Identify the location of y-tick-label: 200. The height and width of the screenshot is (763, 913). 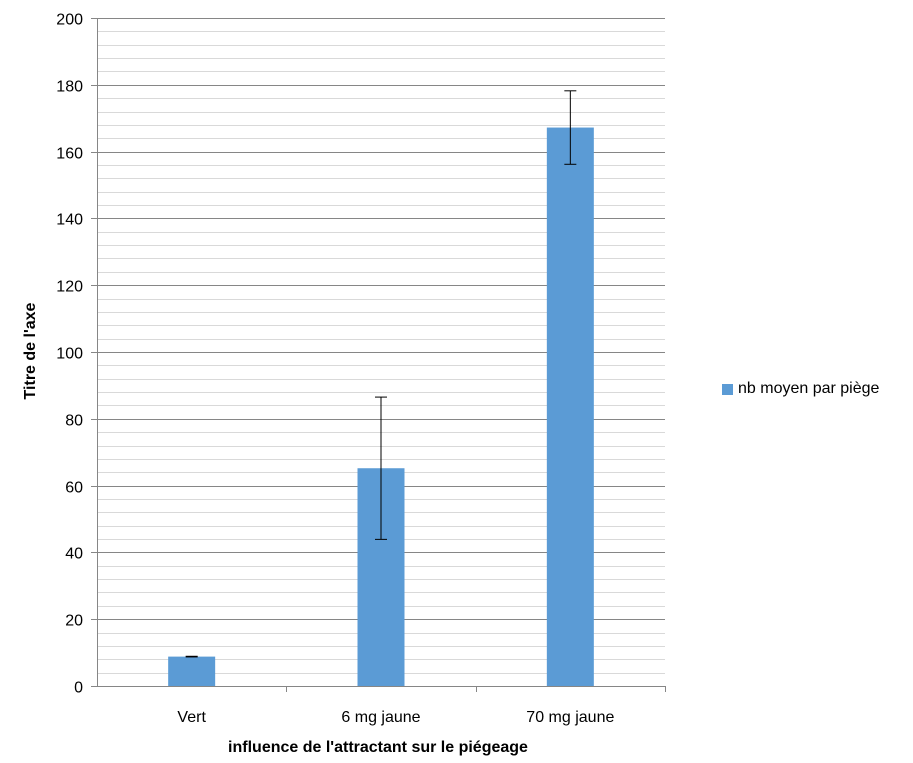
(69, 20).